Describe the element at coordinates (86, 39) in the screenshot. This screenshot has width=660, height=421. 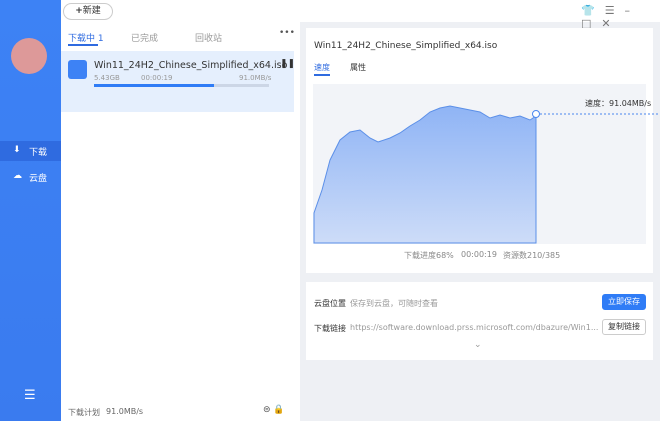
I see `tab: 下载中 1` at that location.